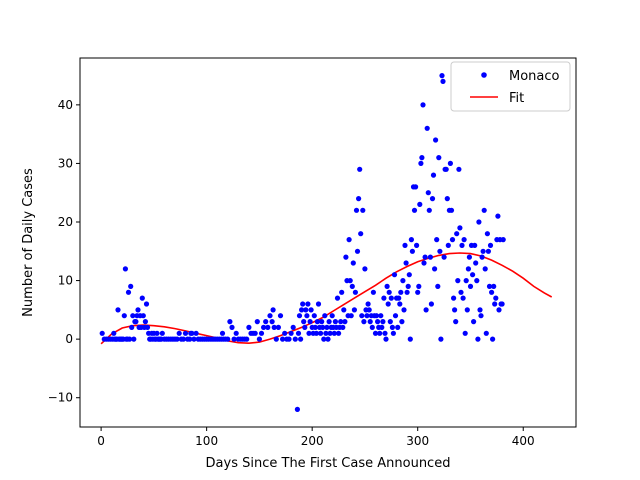 This screenshot has width=640, height=480. I want to click on y-tick-label: 40, so click(65, 105).